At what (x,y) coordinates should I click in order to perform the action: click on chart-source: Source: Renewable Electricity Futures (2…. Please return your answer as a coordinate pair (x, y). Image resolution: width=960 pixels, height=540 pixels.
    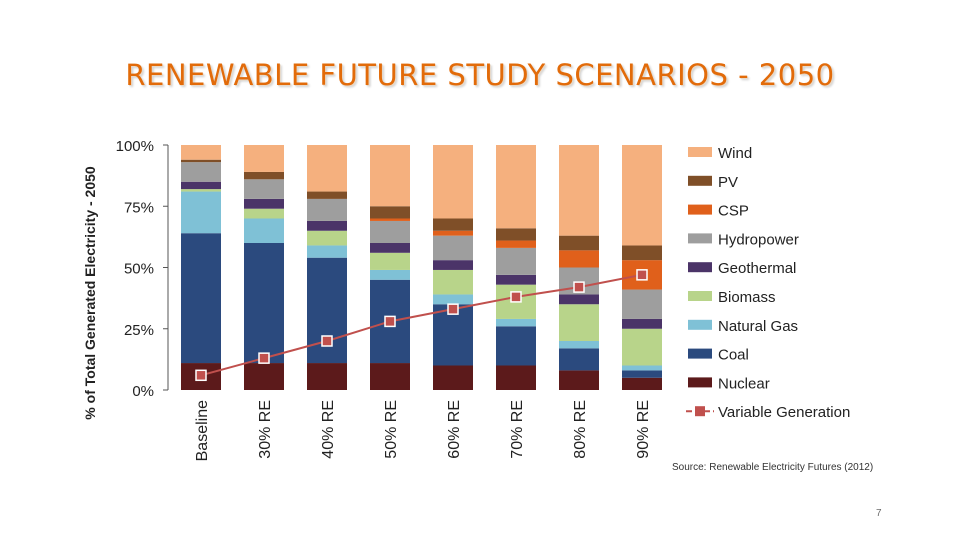
    Looking at the image, I should click on (772, 467).